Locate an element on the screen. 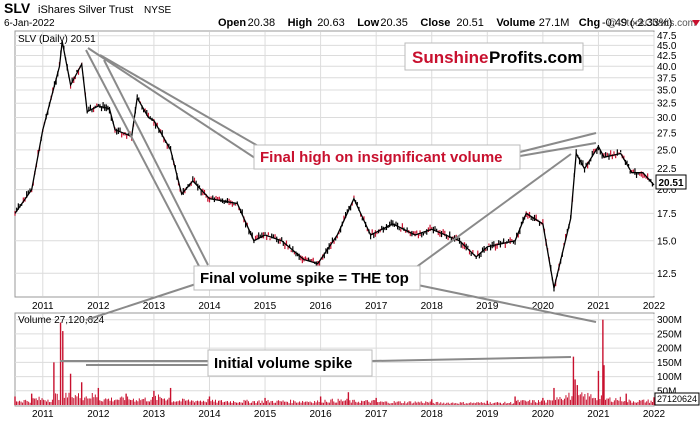 The width and height of the screenshot is (700, 421). price-x-tick-2017: 2017 is located at coordinates (376, 306).